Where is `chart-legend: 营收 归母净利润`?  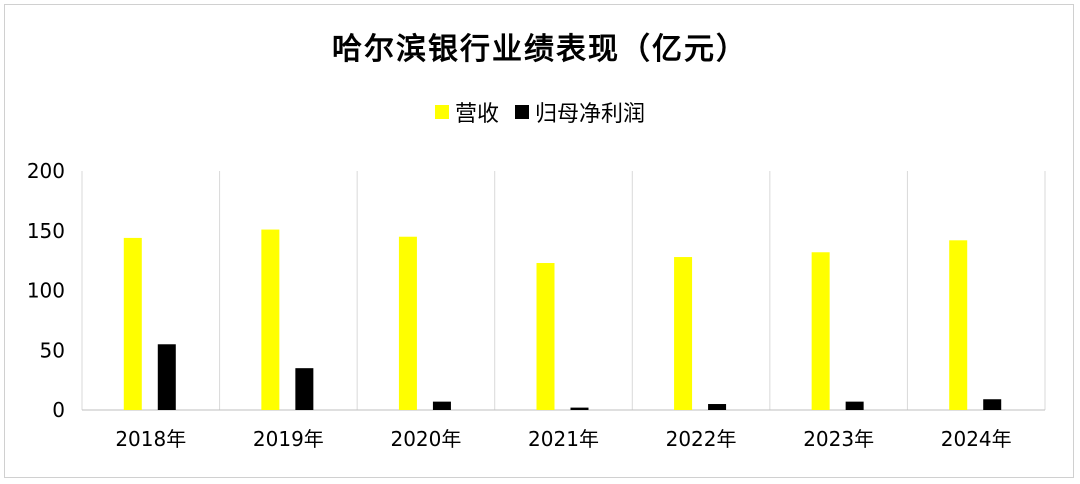
chart-legend: 营收 归母净利润 is located at coordinates (540, 112).